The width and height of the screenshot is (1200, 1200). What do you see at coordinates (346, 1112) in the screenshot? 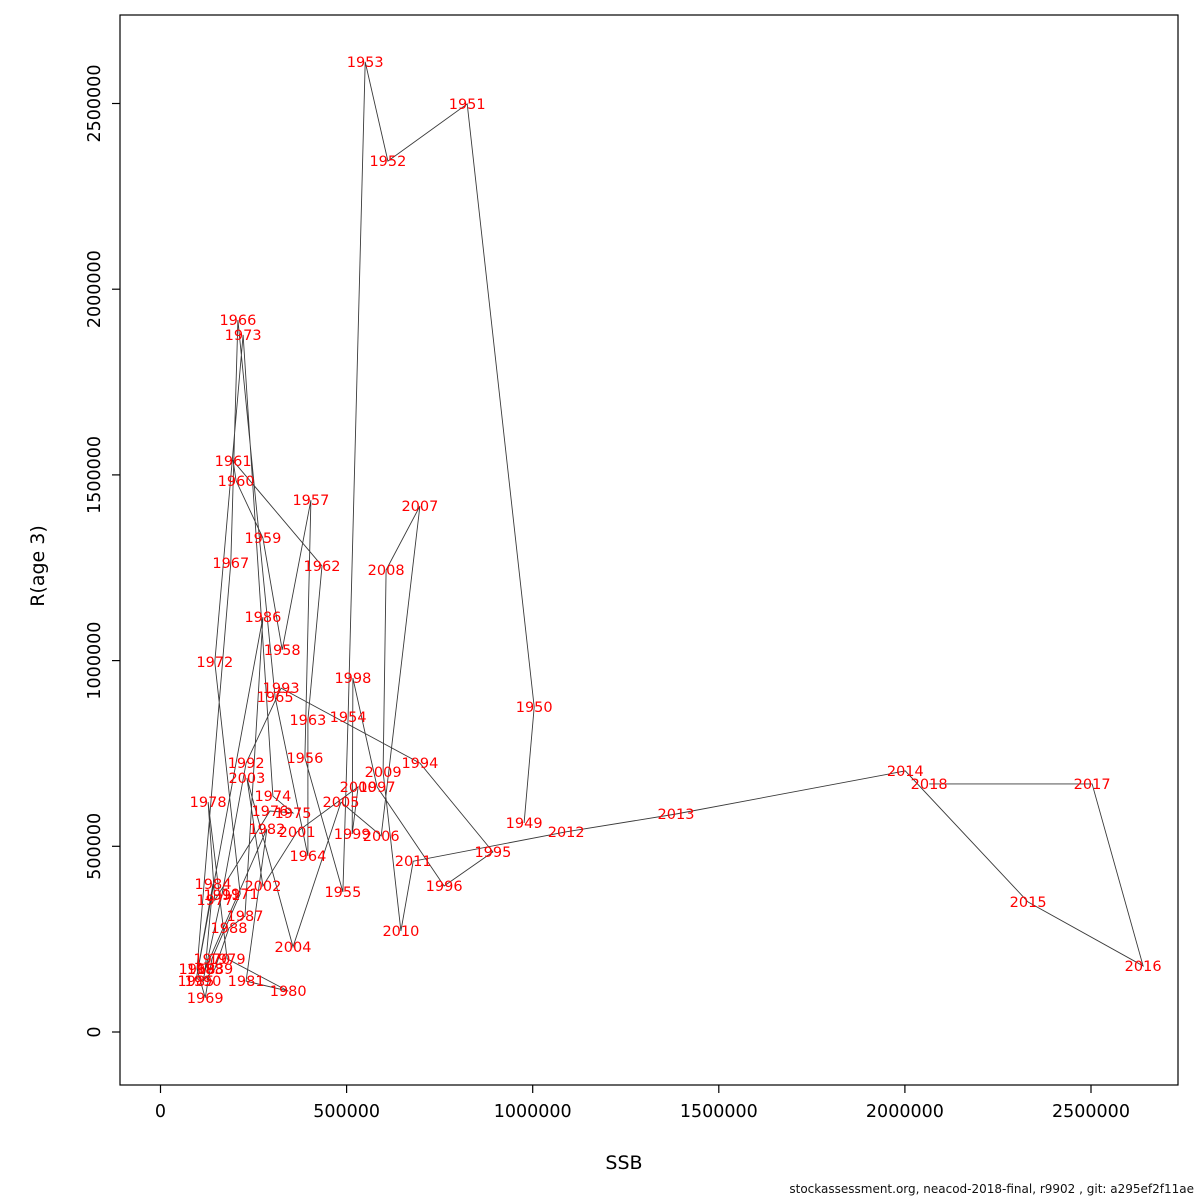
I see `x-tick-label: 500000` at bounding box center [346, 1112].